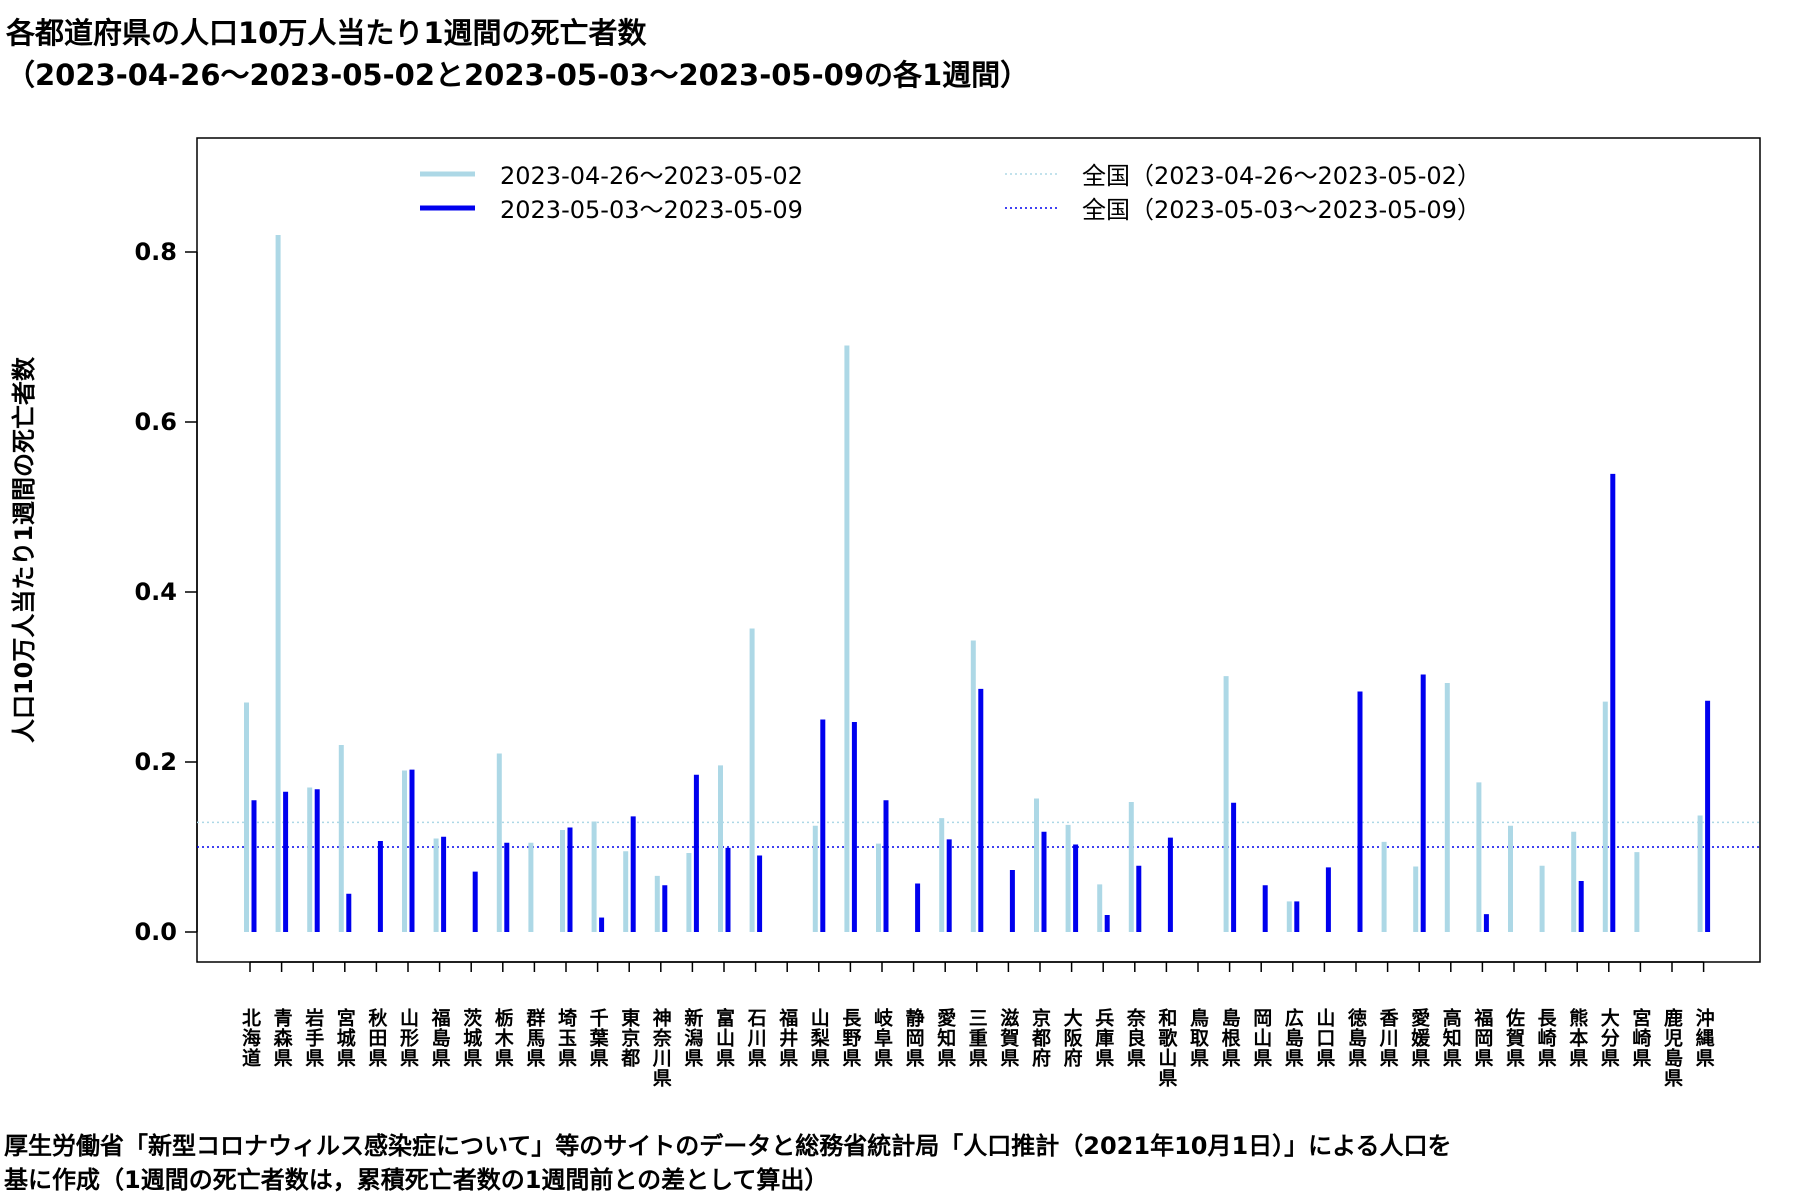  What do you see at coordinates (692, 1037) in the screenshot?
I see `x-tick-label: 新潟県` at bounding box center [692, 1037].